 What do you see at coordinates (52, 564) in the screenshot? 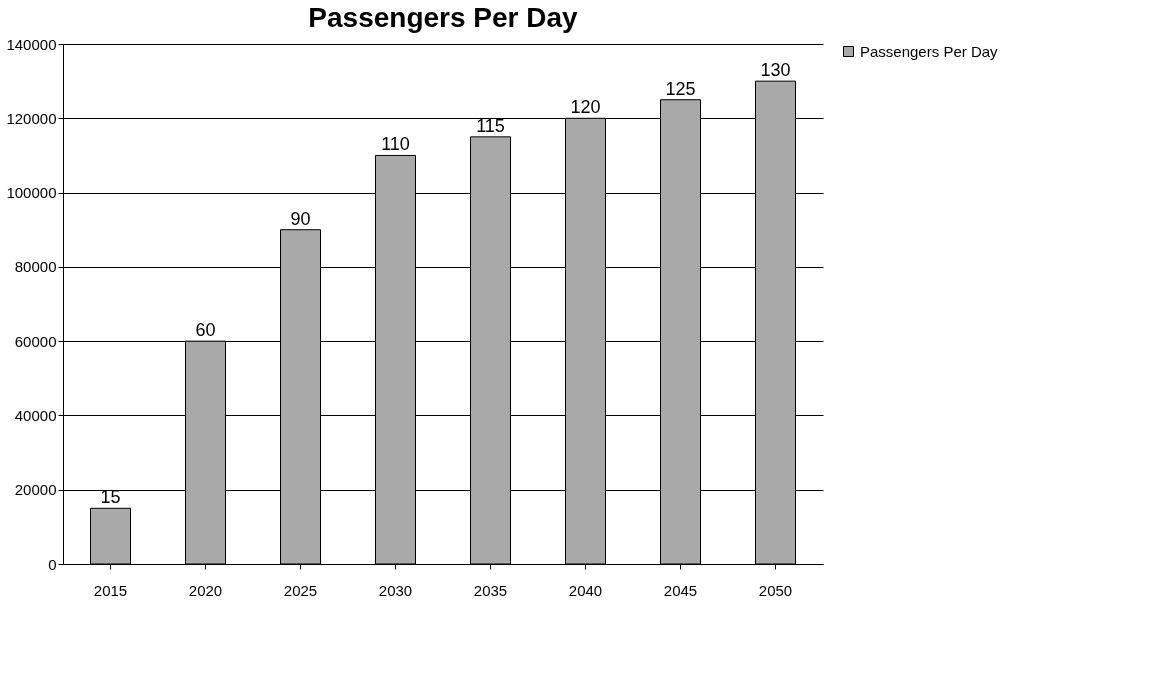
I see `y-tick-label: 0` at bounding box center [52, 564].